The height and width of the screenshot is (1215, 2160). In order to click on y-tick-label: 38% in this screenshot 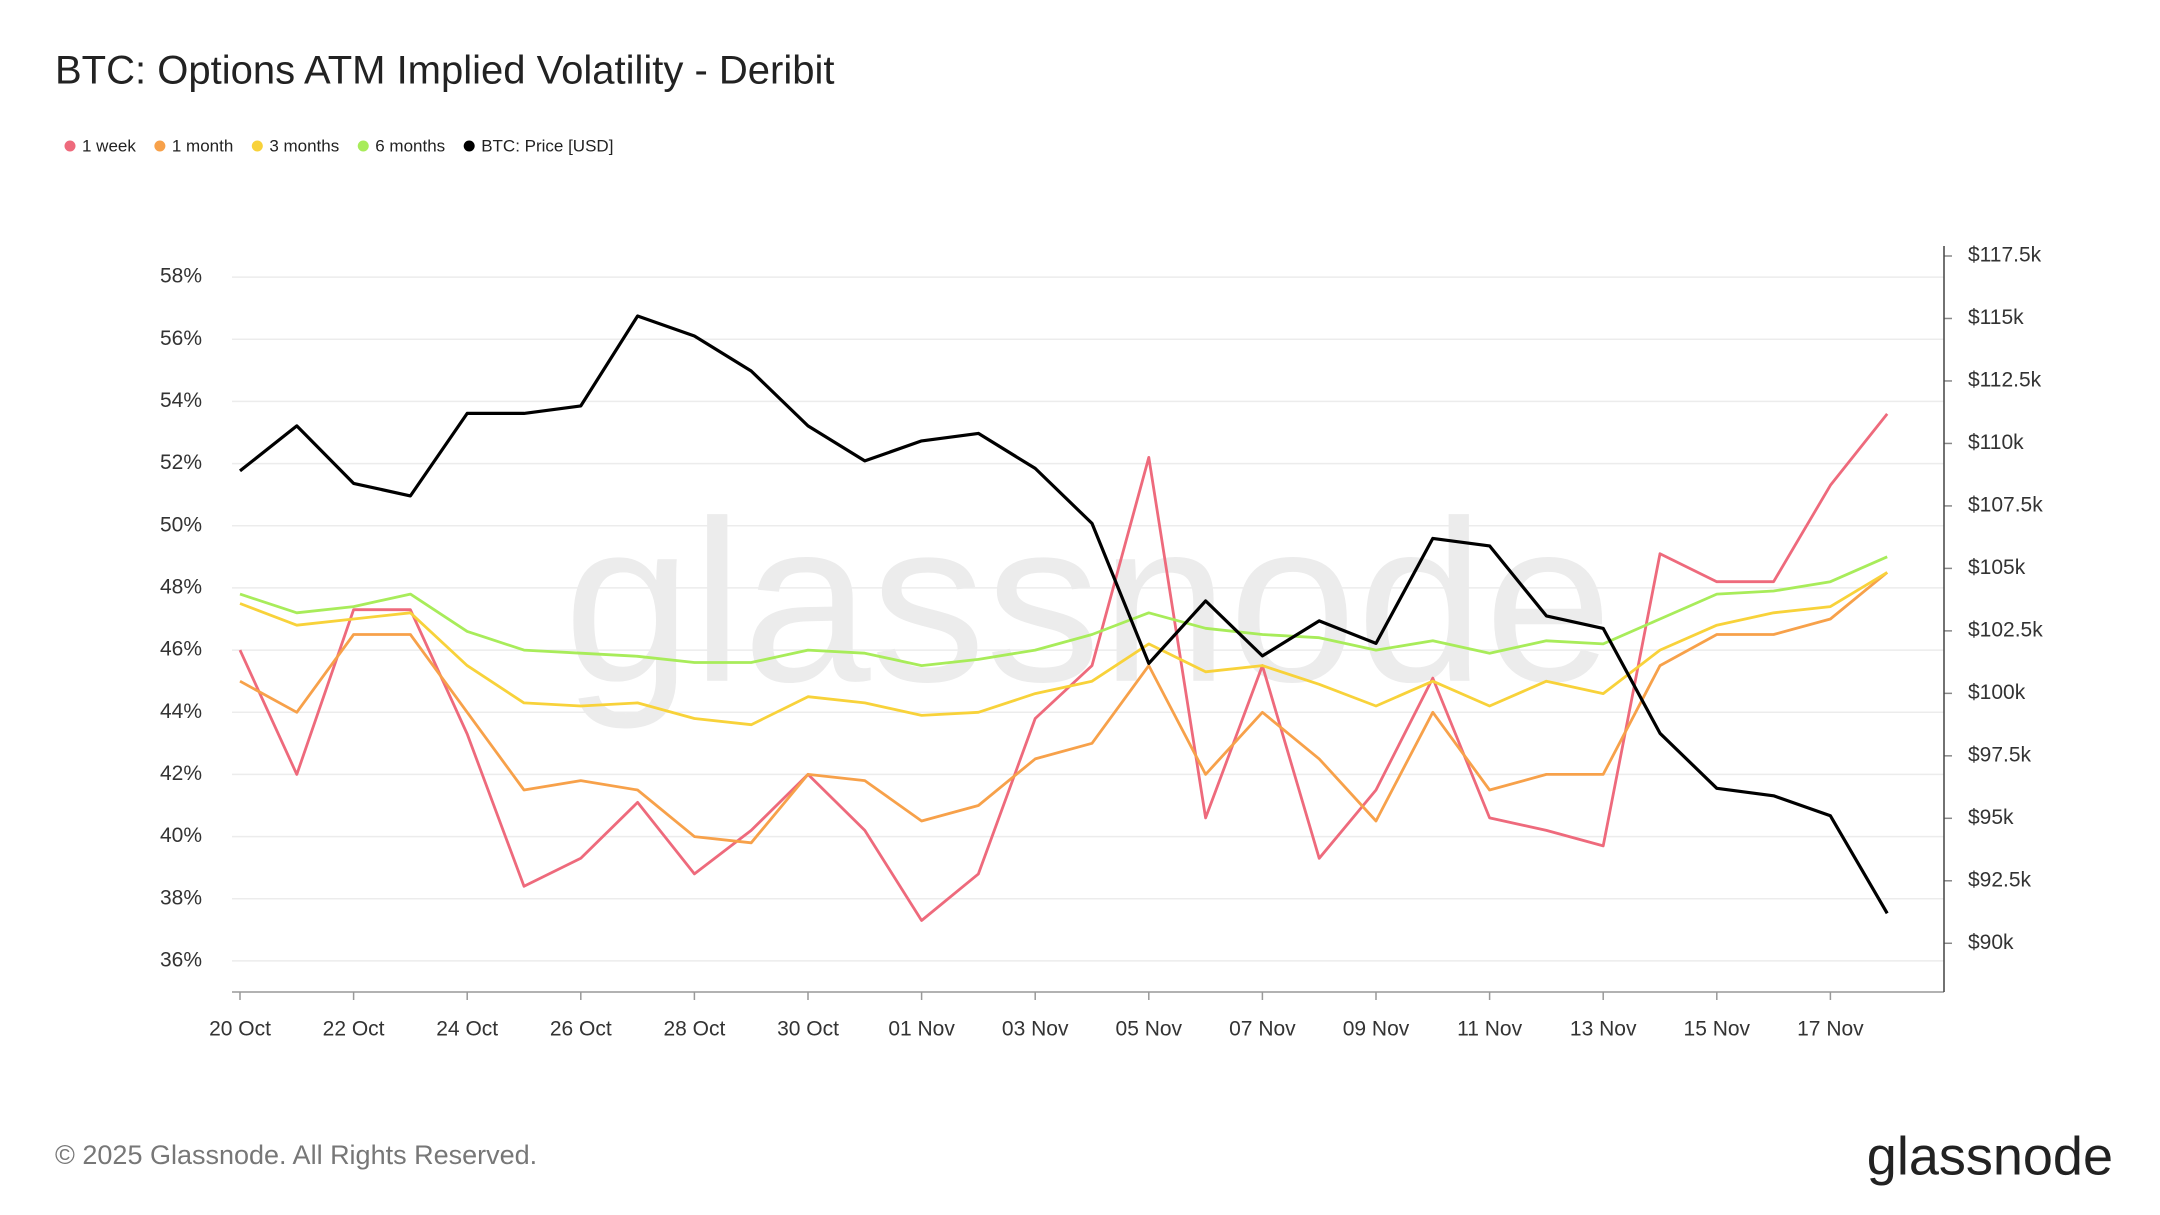, I will do `click(181, 897)`.